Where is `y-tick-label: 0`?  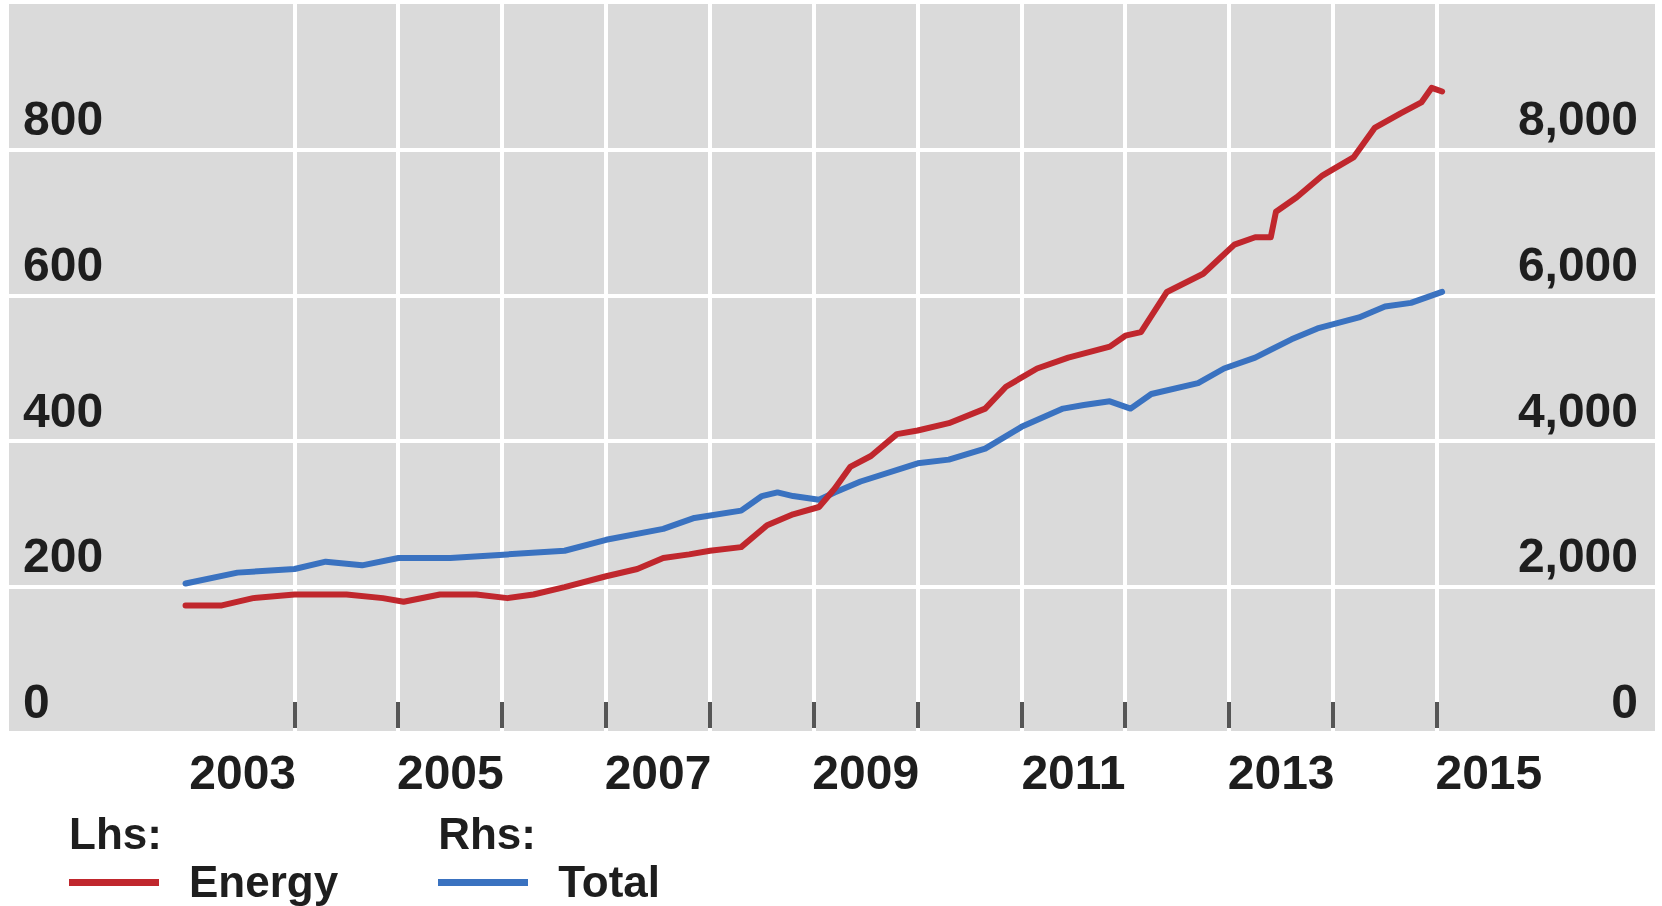
y-tick-label: 0 is located at coordinates (36, 702).